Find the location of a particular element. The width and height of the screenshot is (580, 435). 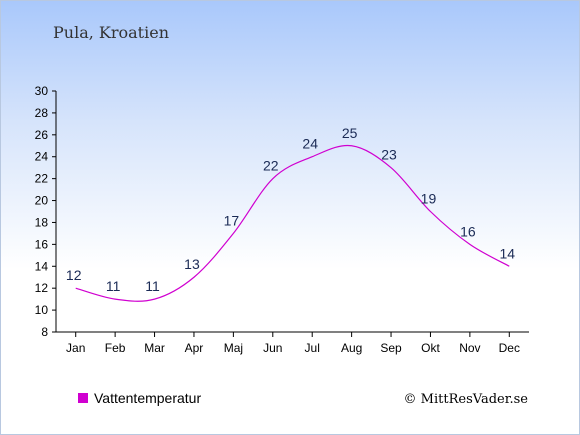

legend-swatch is located at coordinates (83, 398).